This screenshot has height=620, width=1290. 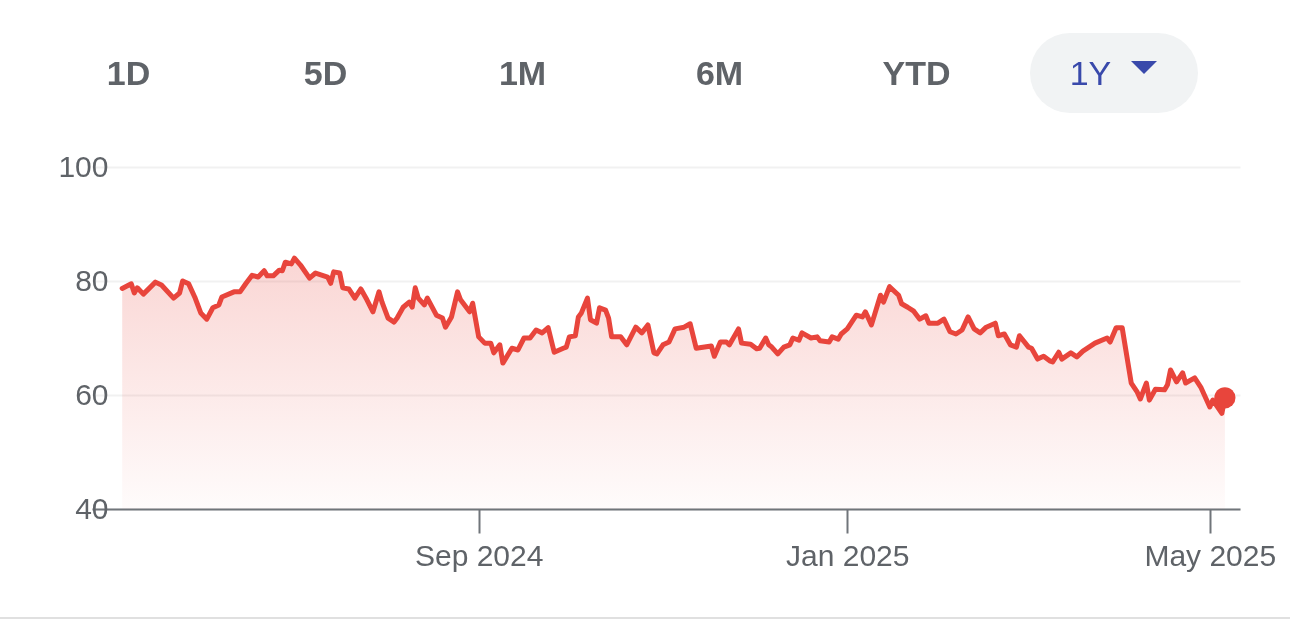 What do you see at coordinates (92, 280) in the screenshot?
I see `y-tick-label: 80` at bounding box center [92, 280].